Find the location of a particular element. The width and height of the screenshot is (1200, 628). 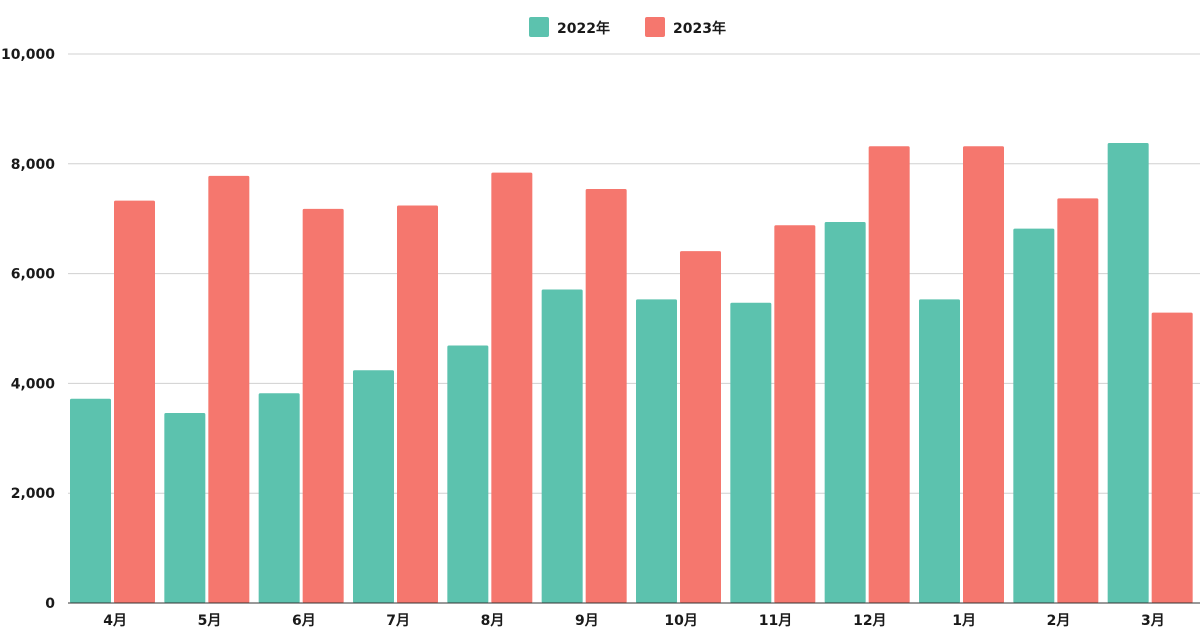

x-tick-label: 10月 is located at coordinates (680, 620).